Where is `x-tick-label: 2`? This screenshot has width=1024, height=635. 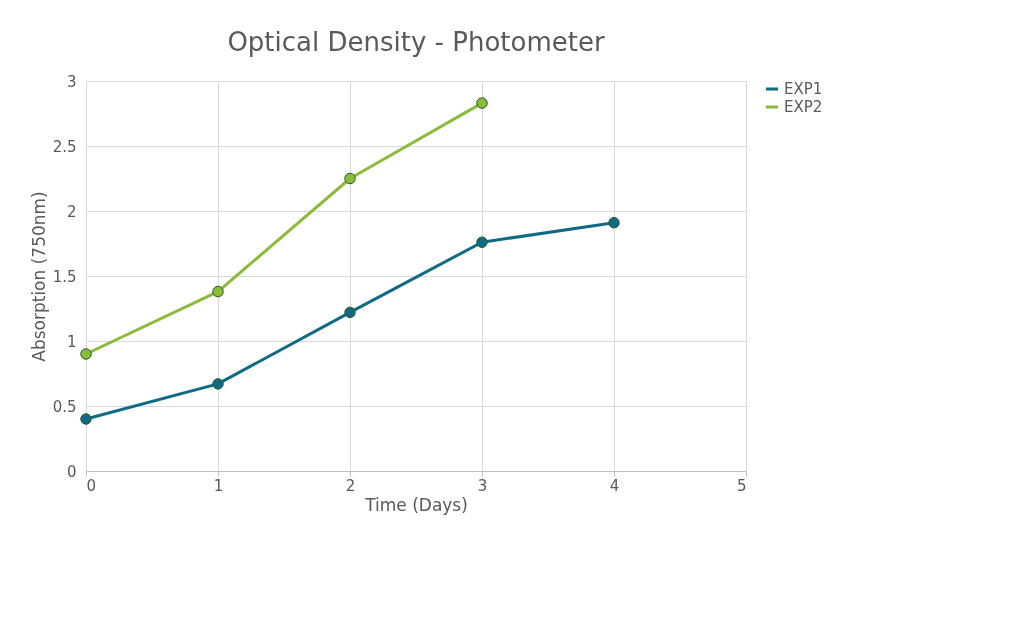 x-tick-label: 2 is located at coordinates (350, 485).